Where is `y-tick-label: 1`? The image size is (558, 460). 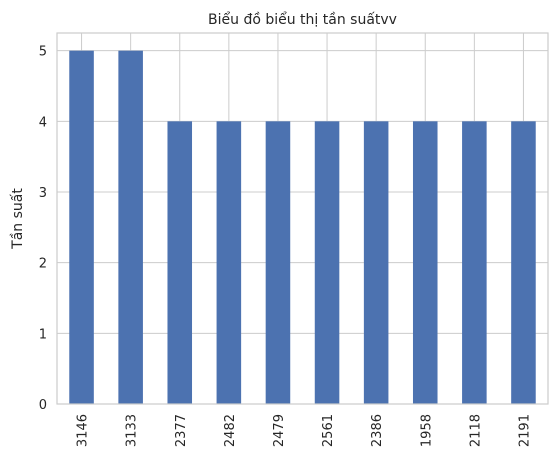
y-tick-label: 1 is located at coordinates (43, 334).